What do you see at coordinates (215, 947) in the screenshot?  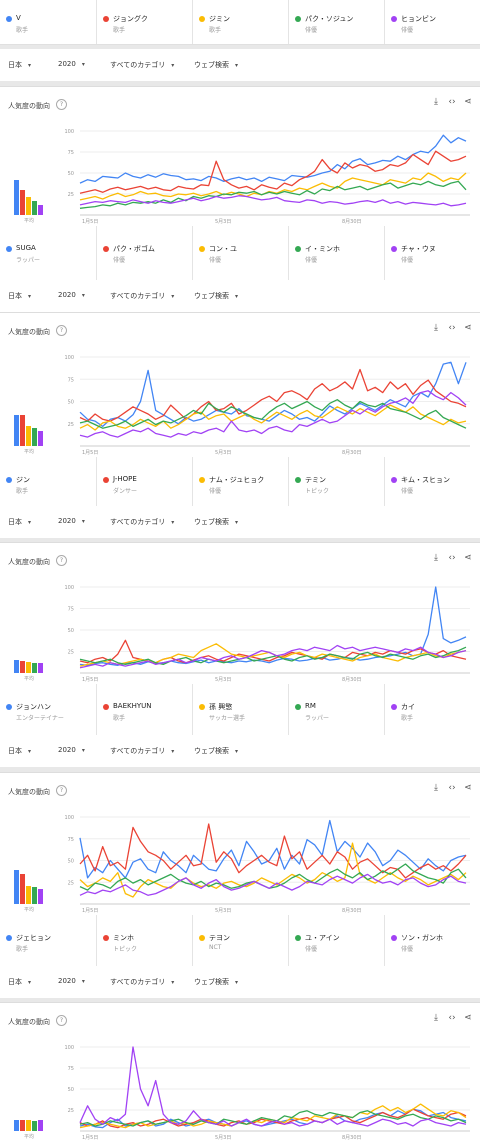 I see `term-category: NCT` at bounding box center [215, 947].